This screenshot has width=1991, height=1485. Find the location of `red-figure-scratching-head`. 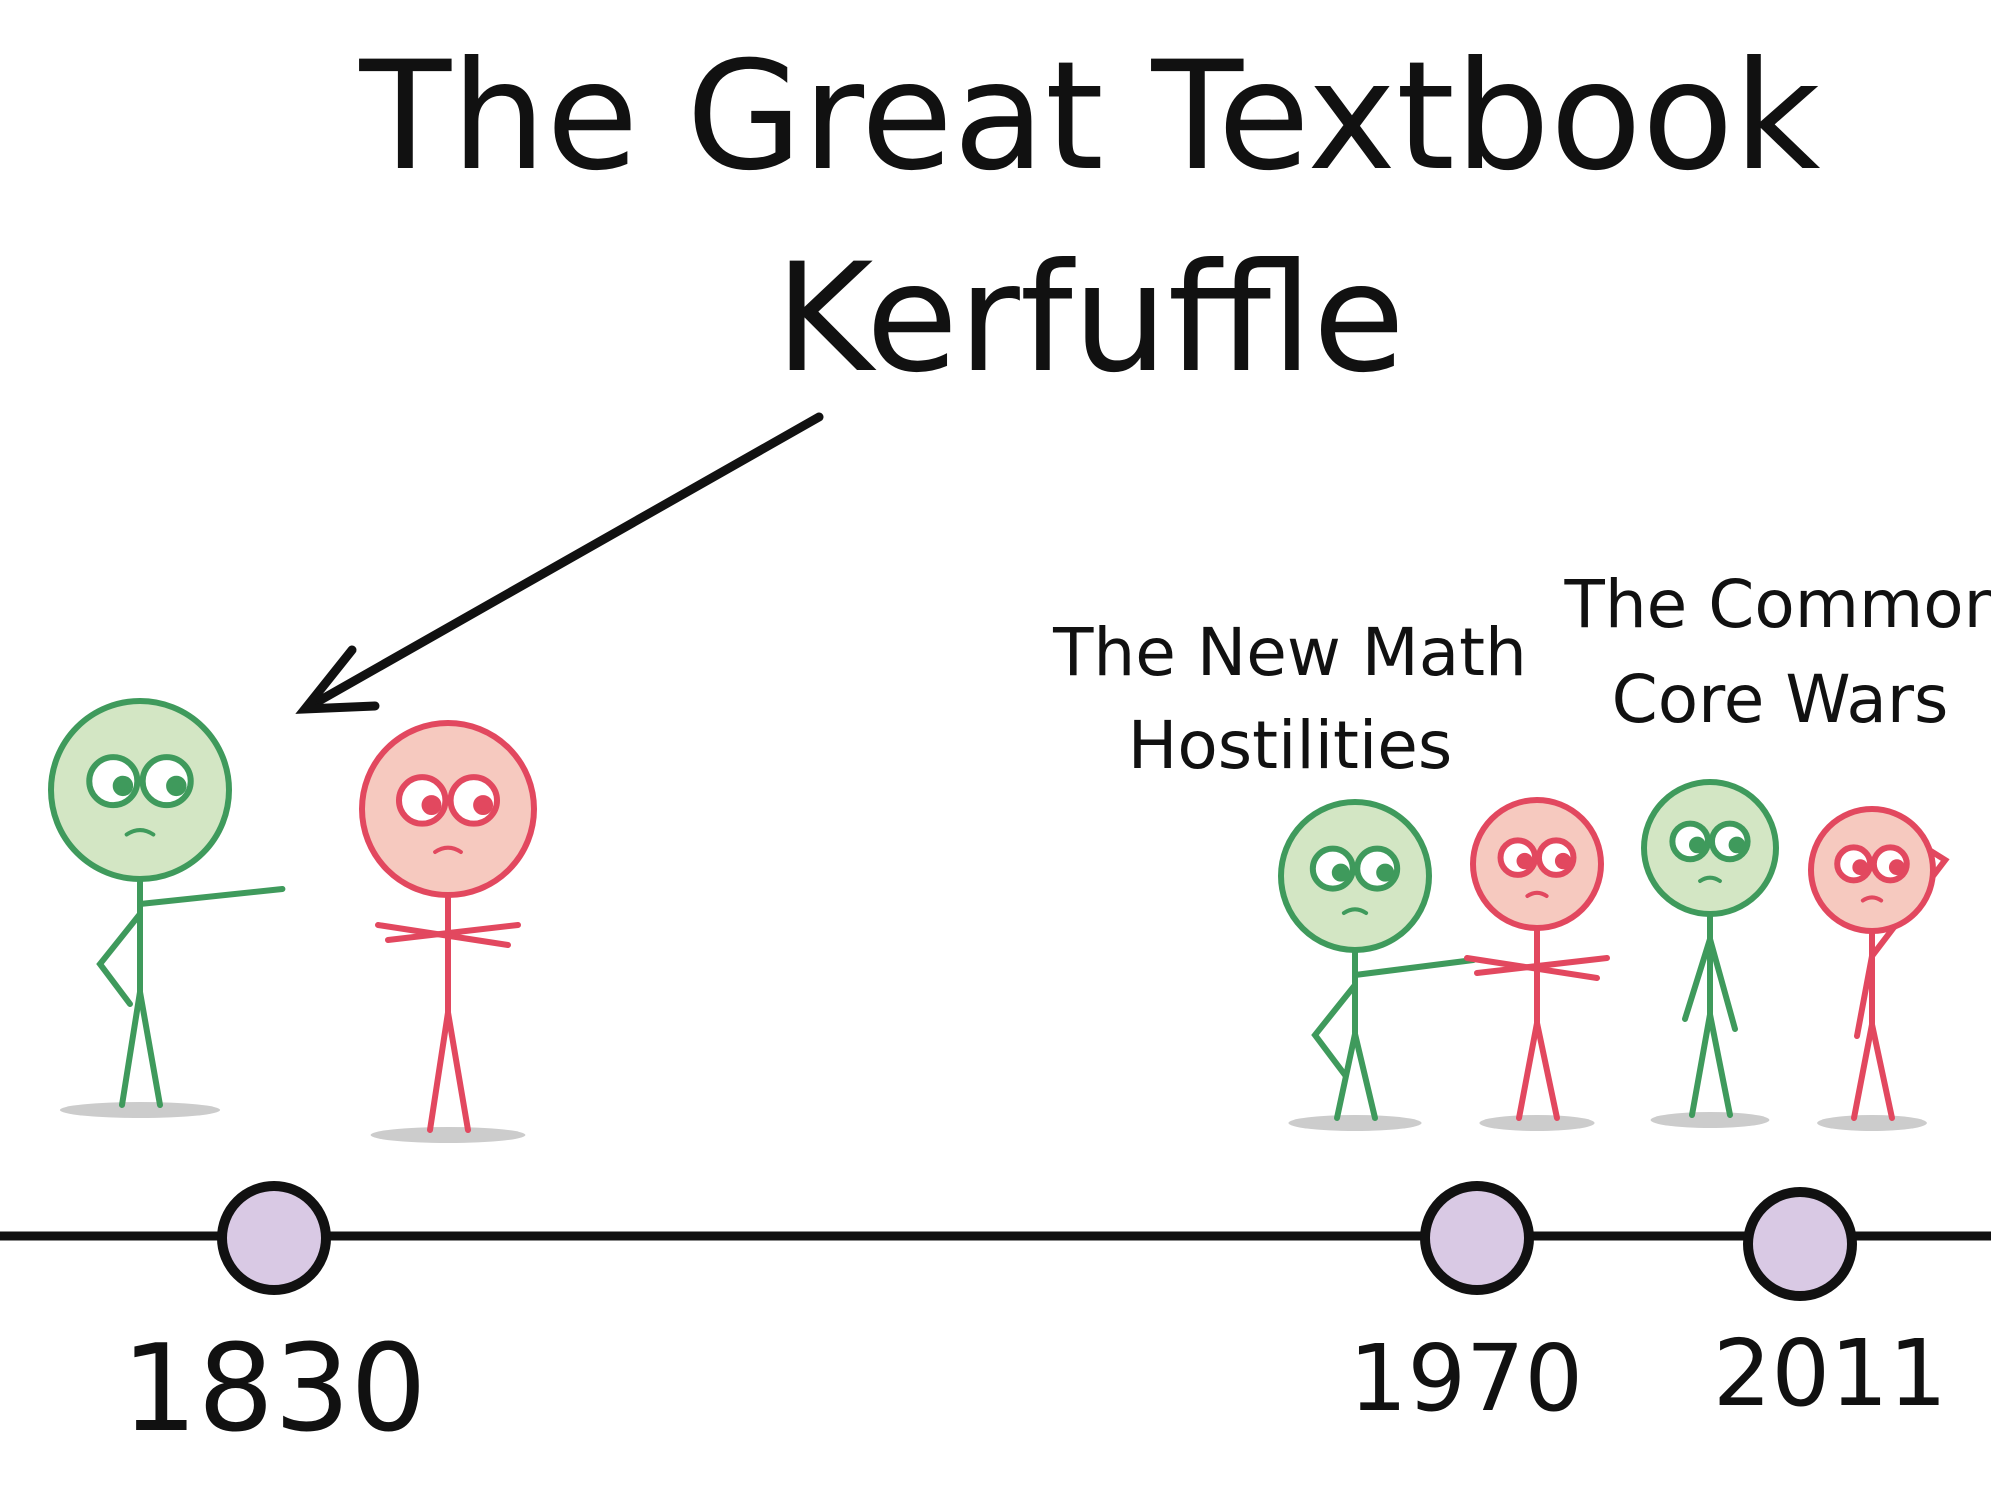

red-figure-scratching-head is located at coordinates (1879, 968).